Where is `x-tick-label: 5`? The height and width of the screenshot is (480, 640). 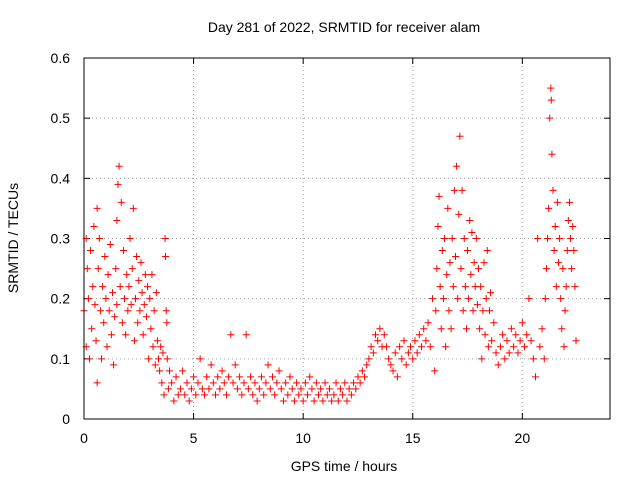 x-tick-label: 5 is located at coordinates (194, 438).